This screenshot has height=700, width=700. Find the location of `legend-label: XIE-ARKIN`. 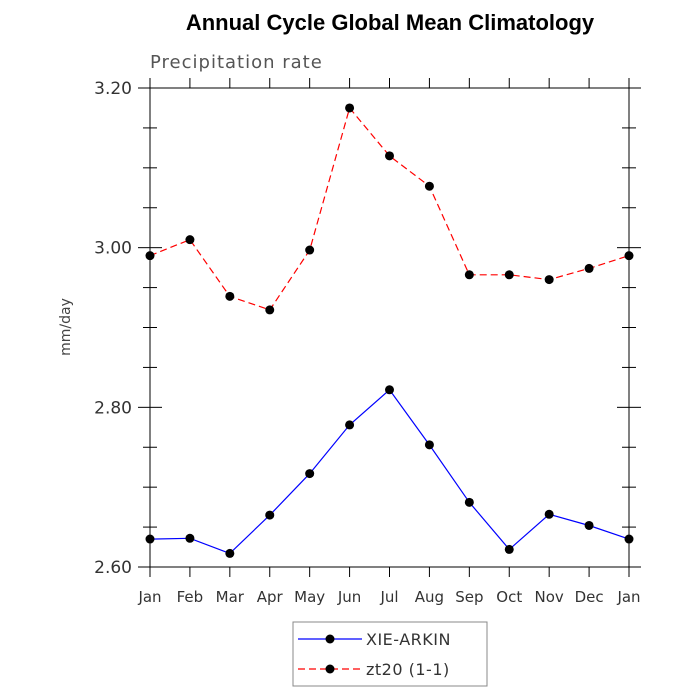

legend-label: XIE-ARKIN is located at coordinates (408, 639).